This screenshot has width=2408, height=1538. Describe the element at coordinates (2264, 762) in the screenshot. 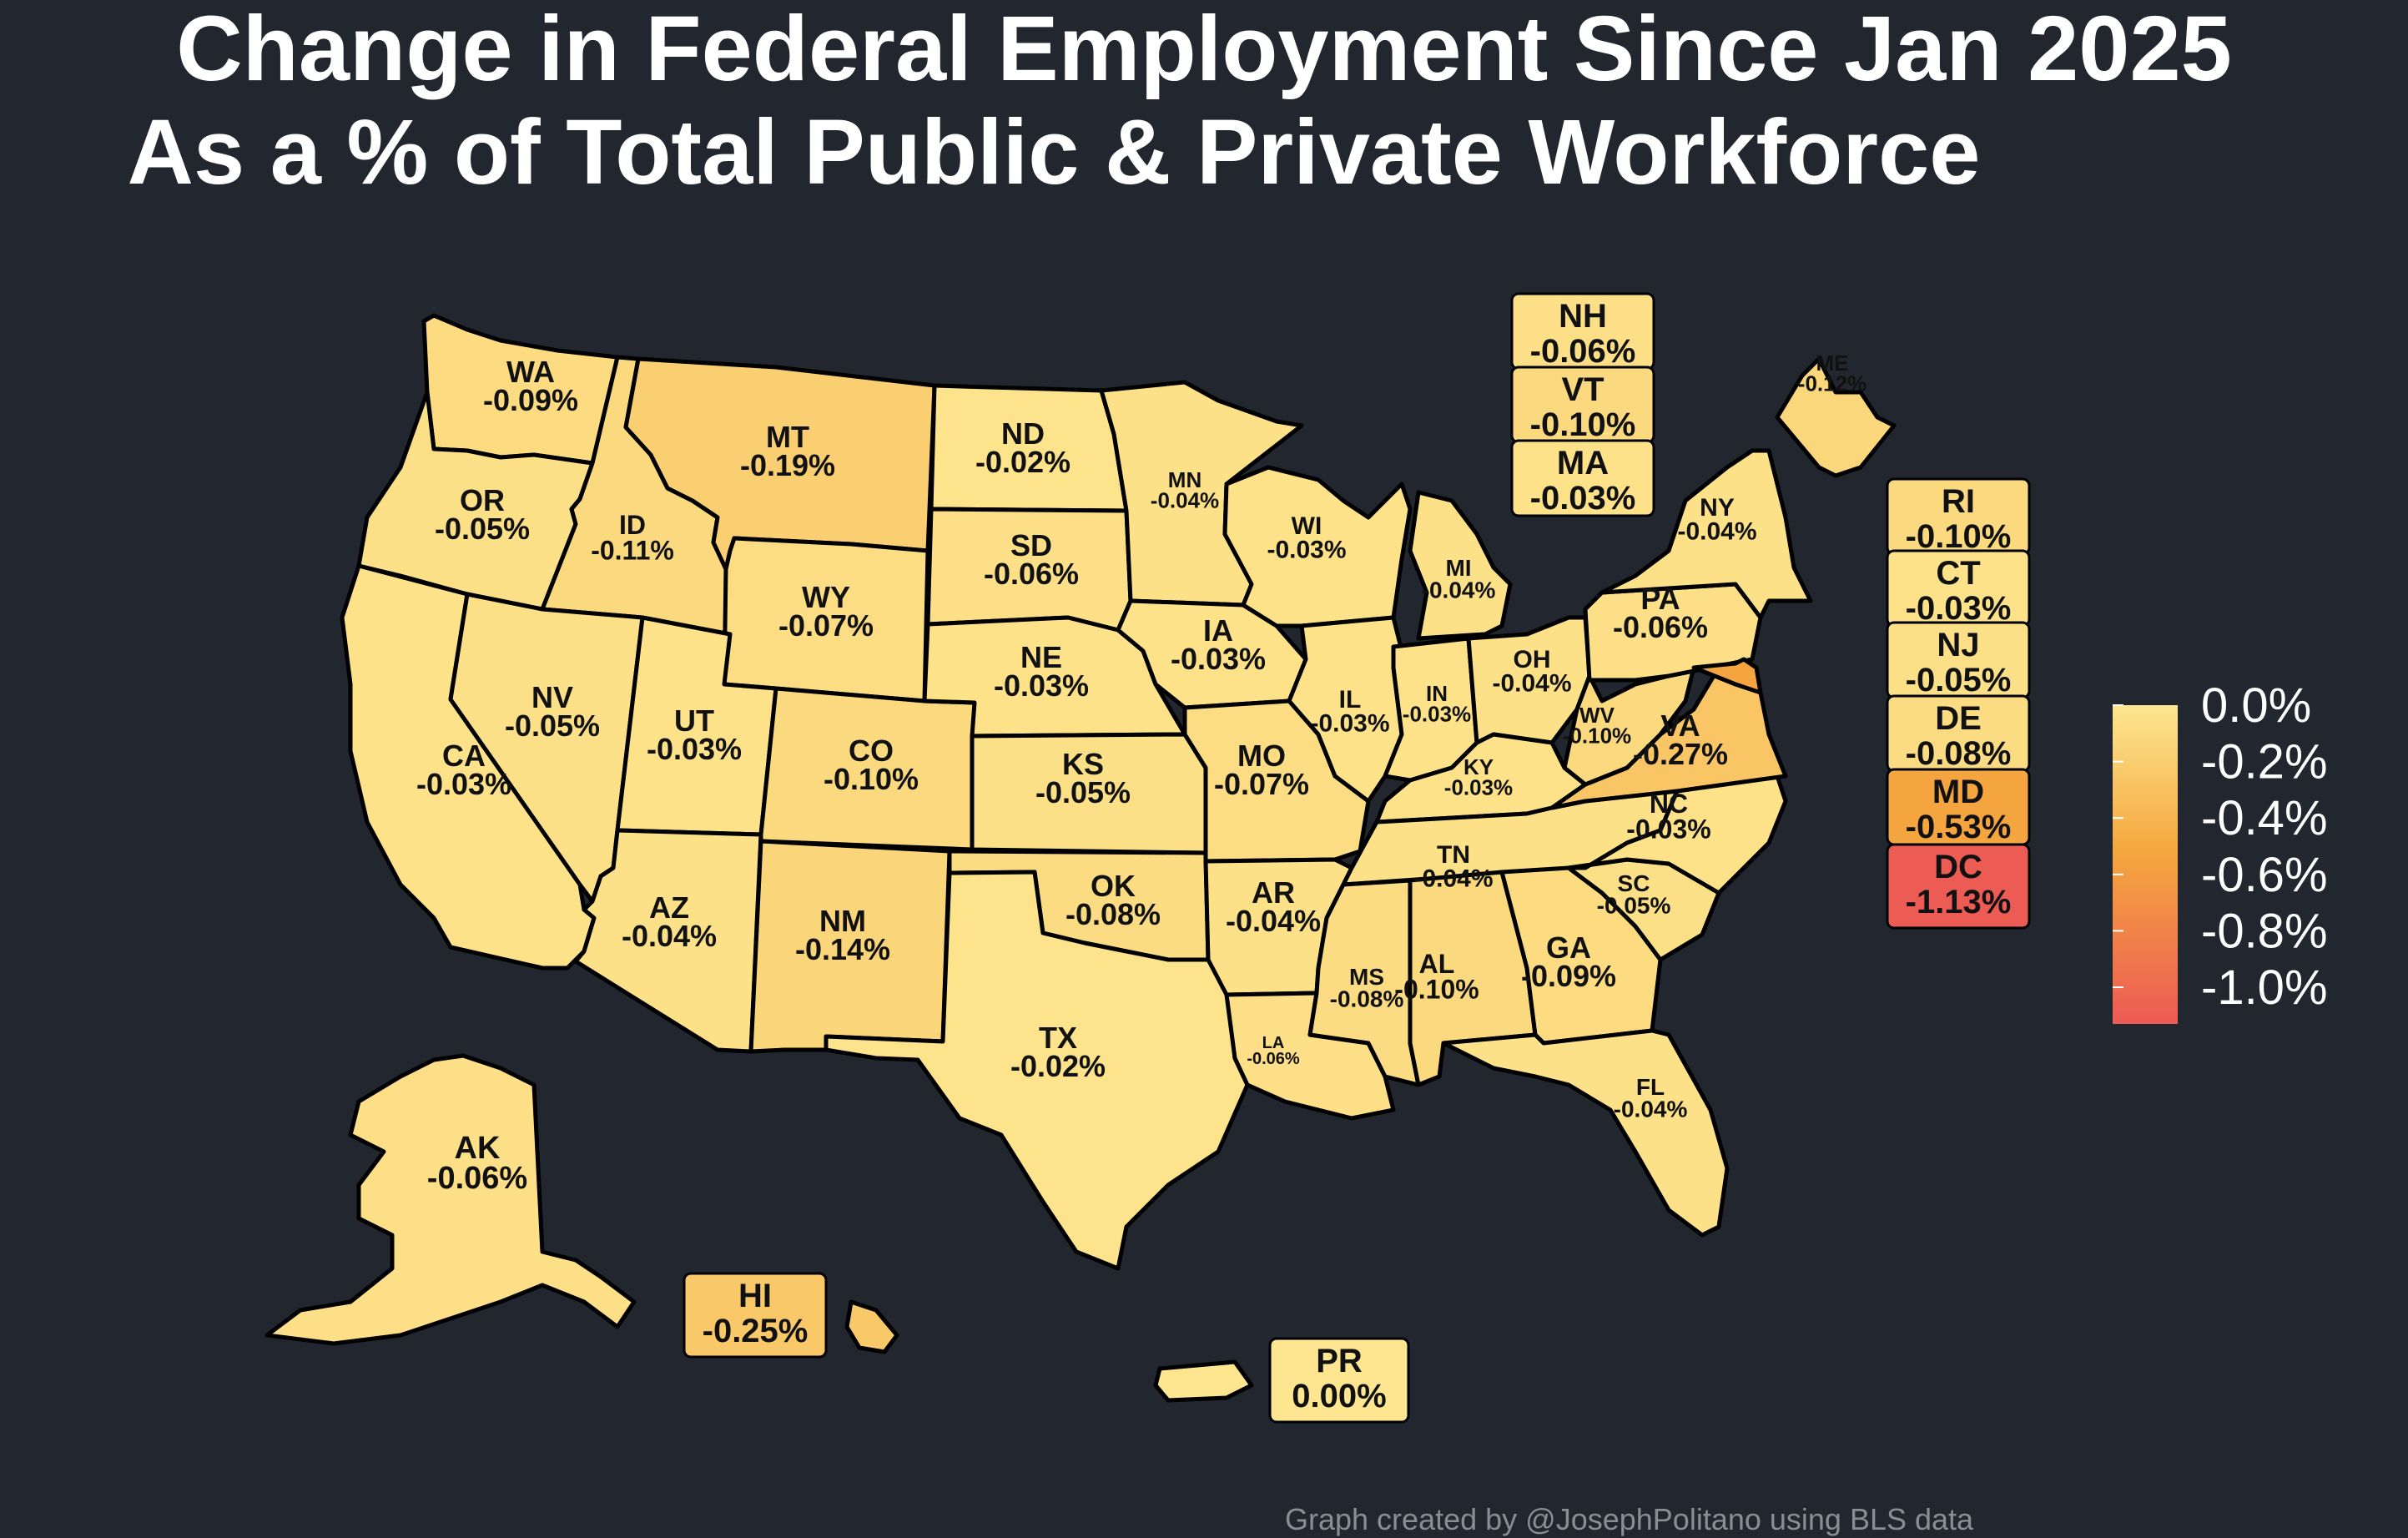

I see `legend-tick-label: -0.2%` at that location.